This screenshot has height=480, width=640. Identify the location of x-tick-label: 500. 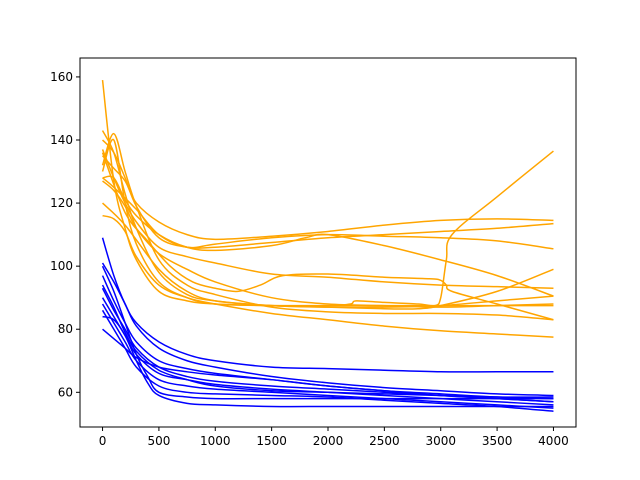
(158, 441).